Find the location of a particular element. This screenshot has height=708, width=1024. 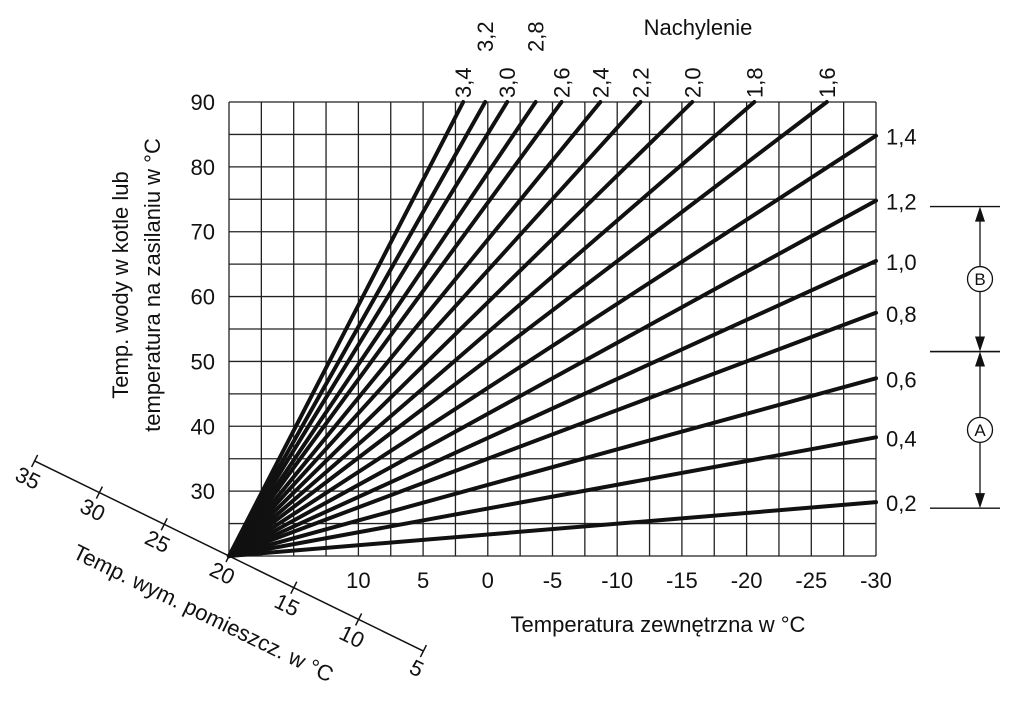

room-tick-label: 5 is located at coordinates (417, 668).